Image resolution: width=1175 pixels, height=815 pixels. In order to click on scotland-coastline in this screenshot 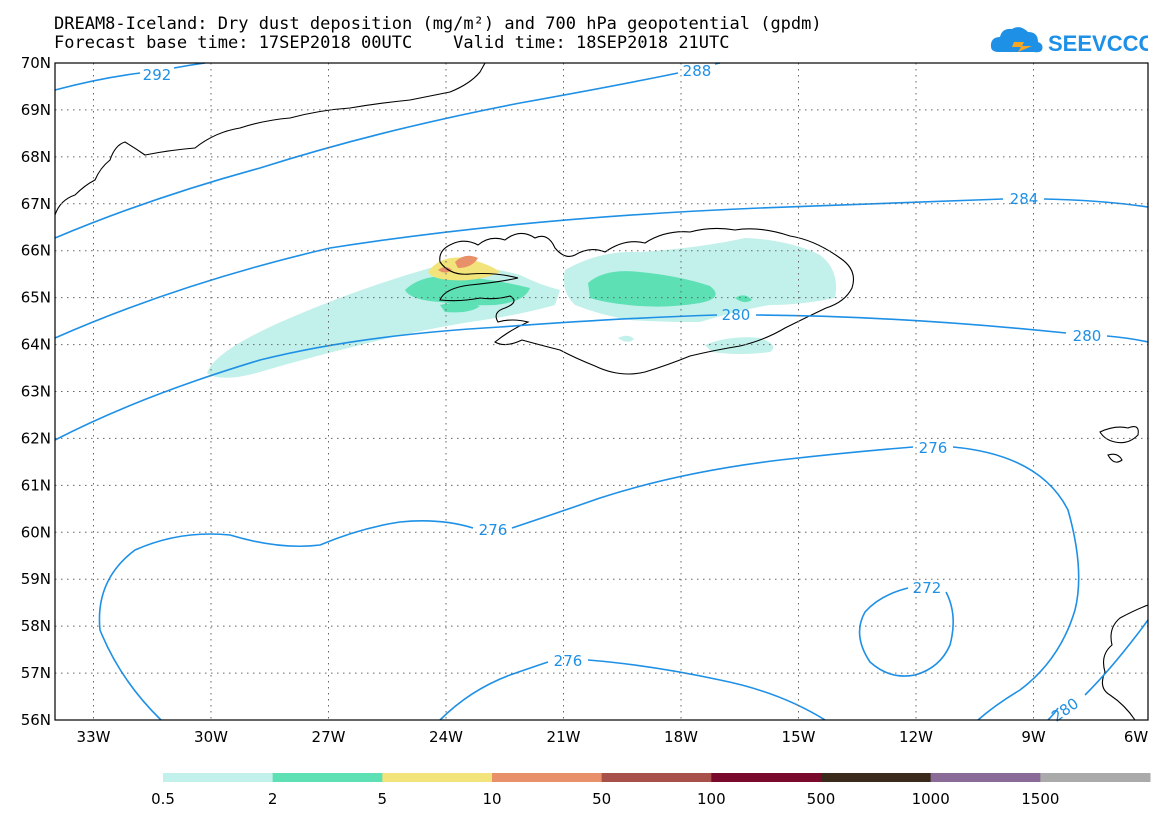, I will do `click(1125, 662)`.